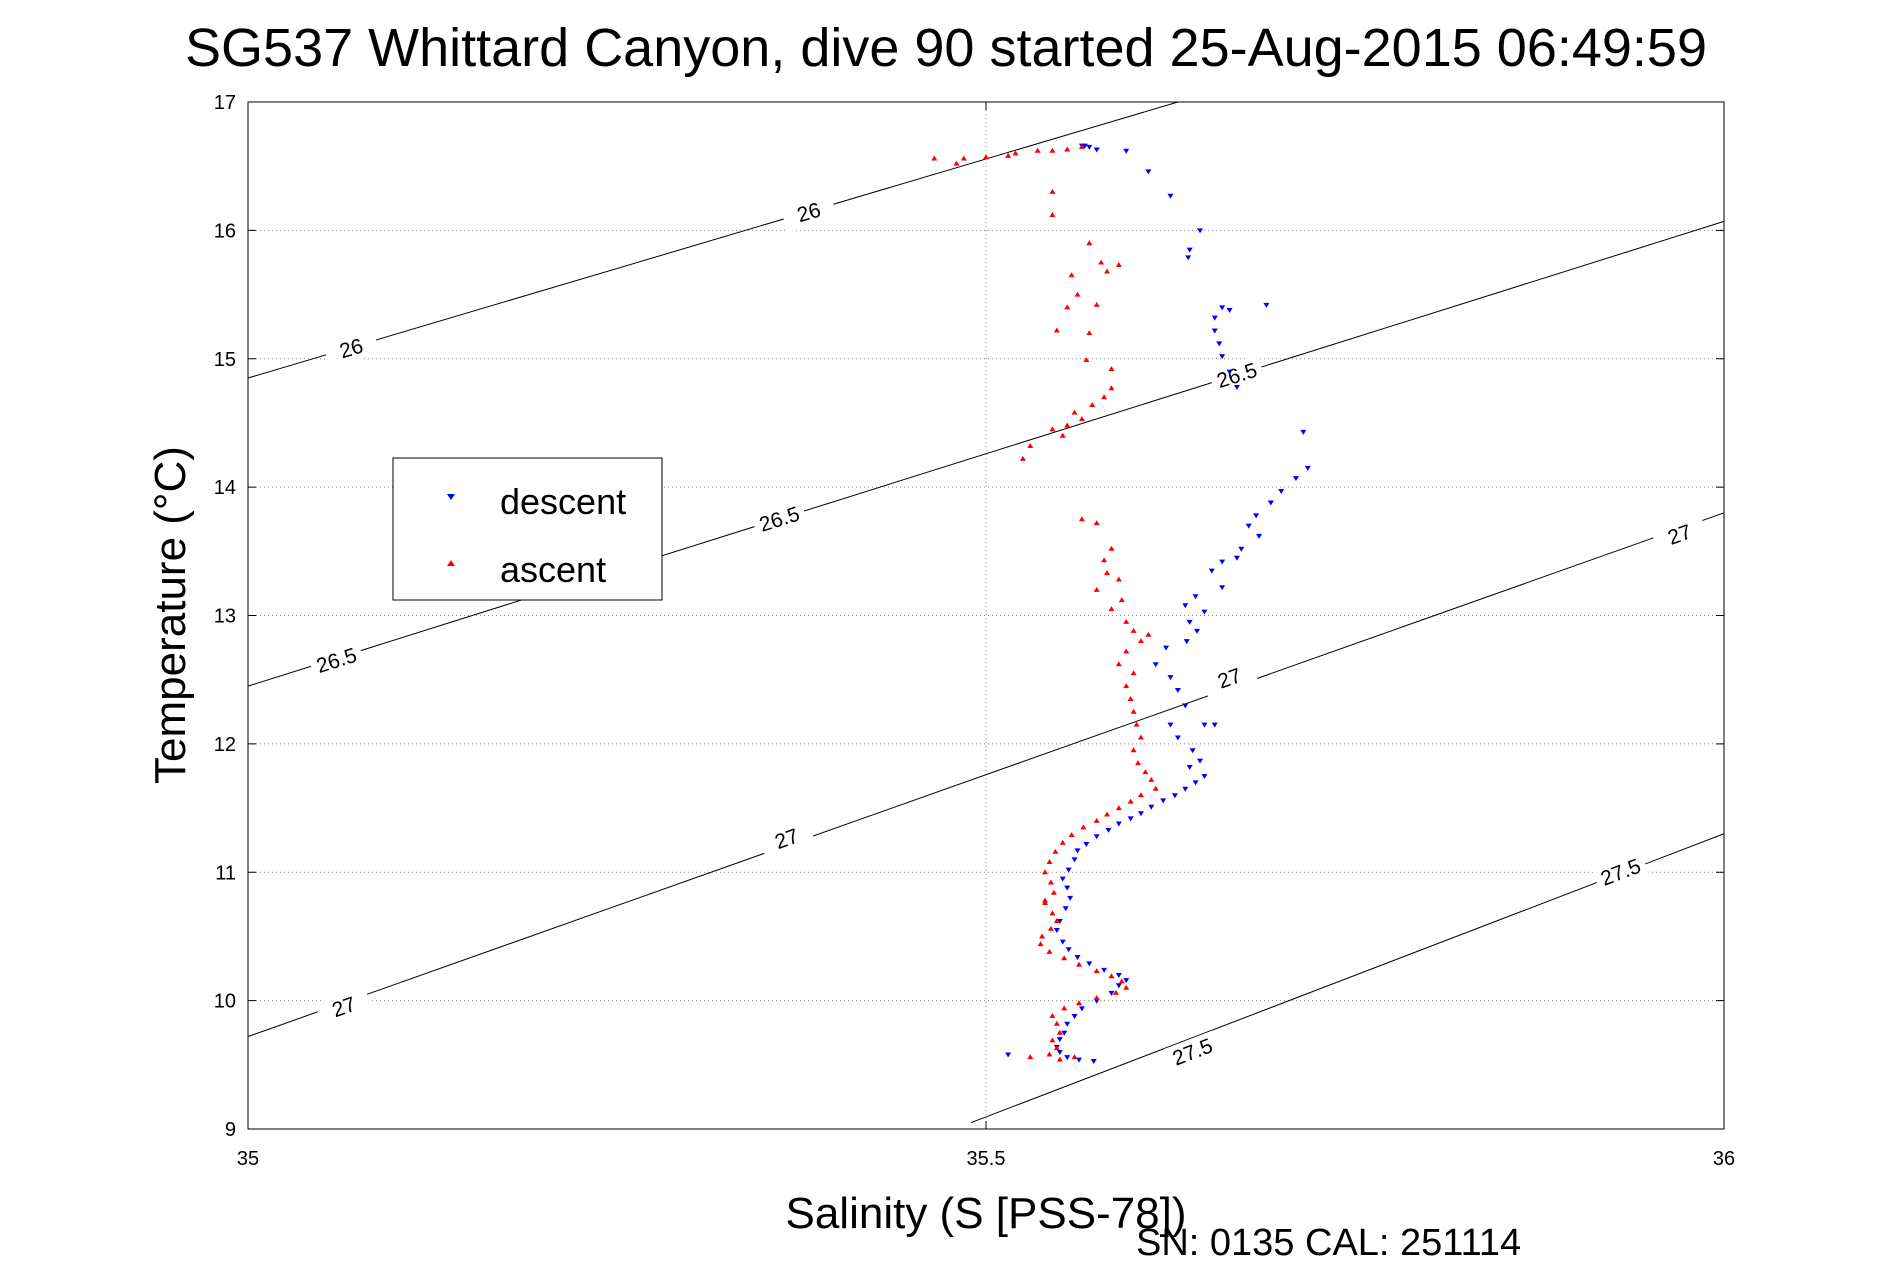 This screenshot has width=1891, height=1262. I want to click on legend: descent ascent, so click(527, 529).